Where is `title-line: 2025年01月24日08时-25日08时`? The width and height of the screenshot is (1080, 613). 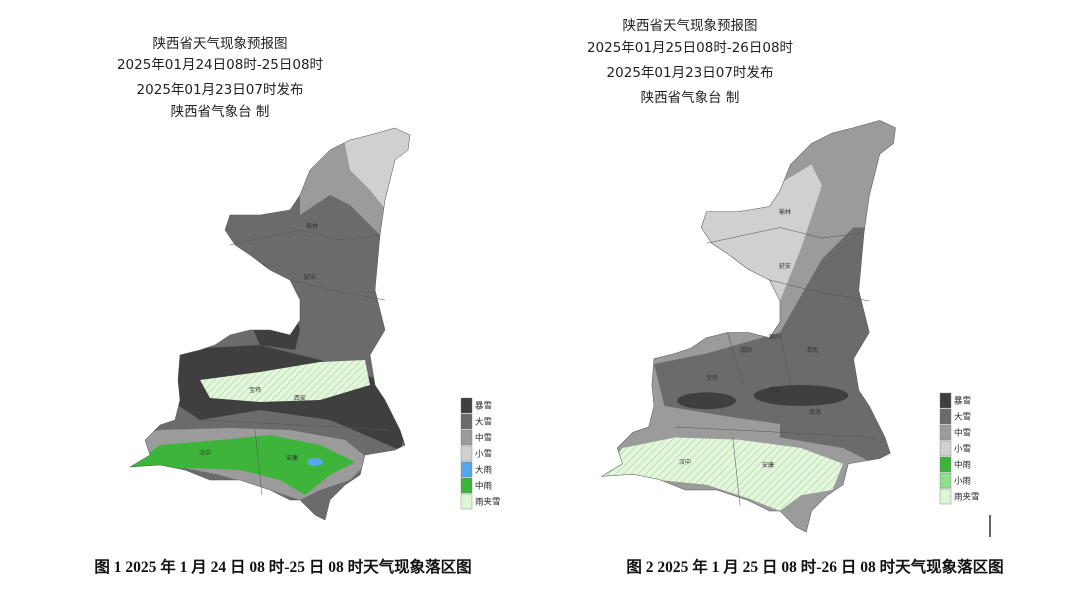 title-line: 2025年01月24日08时-25日08时 is located at coordinates (220, 65).